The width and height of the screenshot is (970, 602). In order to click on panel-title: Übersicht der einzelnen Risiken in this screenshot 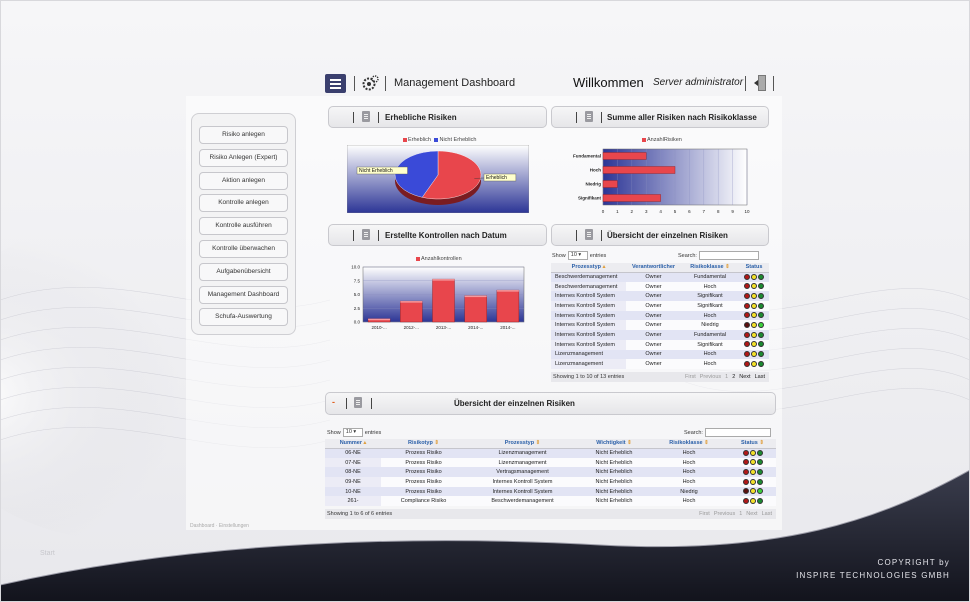, I will do `click(514, 403)`.